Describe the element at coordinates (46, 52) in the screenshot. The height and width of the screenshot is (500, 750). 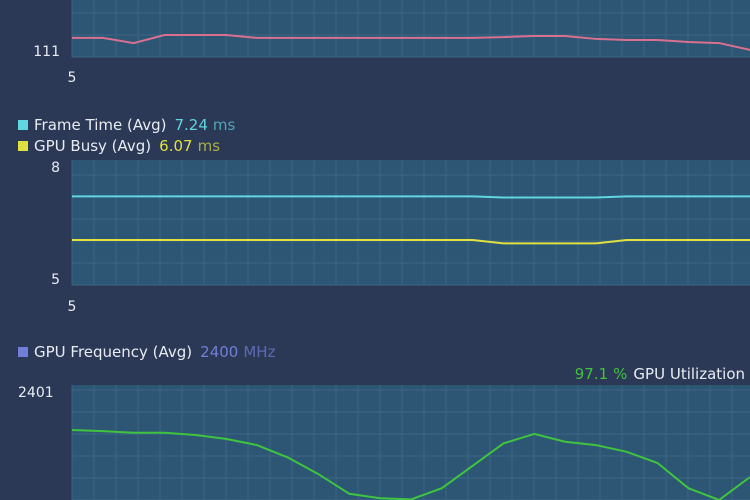
I see `y-tick-label: 111` at that location.